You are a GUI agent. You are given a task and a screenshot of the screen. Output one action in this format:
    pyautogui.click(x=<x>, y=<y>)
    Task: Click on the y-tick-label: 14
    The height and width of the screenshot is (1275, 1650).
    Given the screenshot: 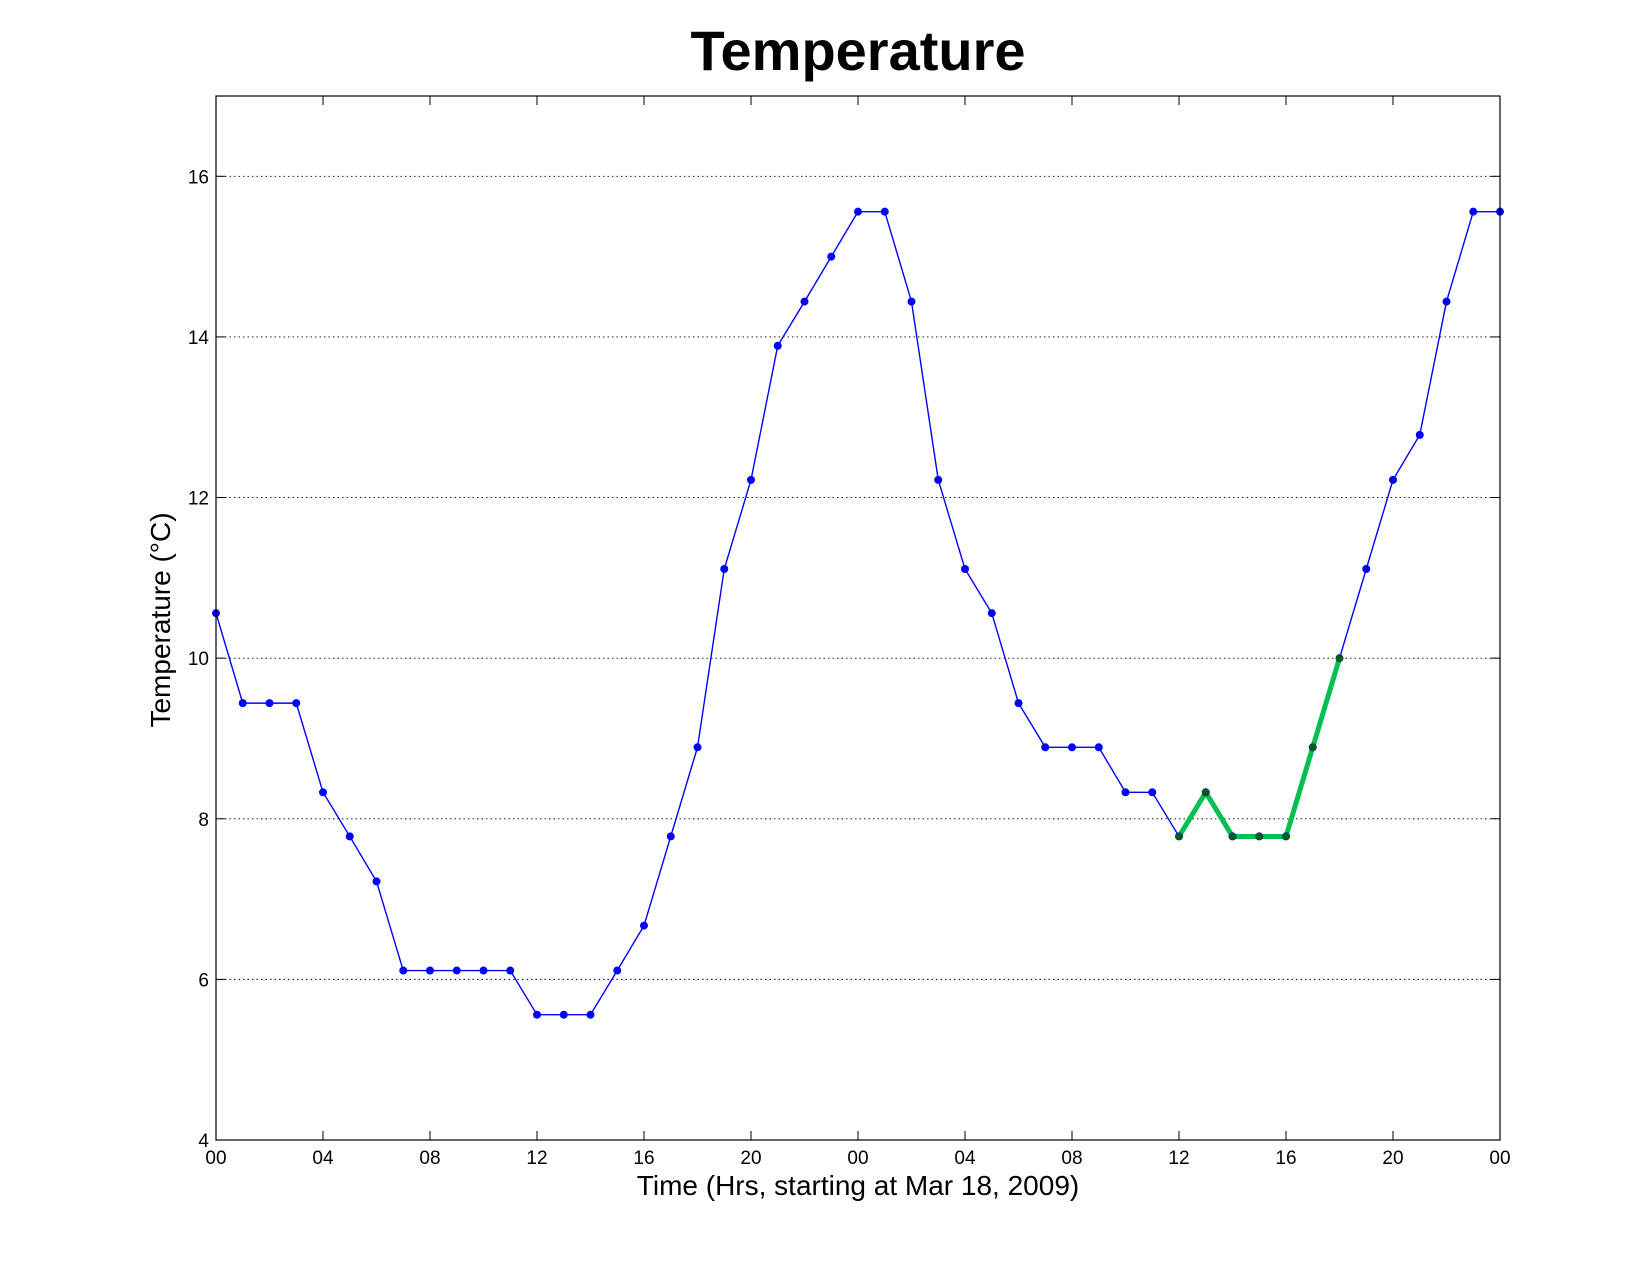 What is the action you would take?
    pyautogui.click(x=199, y=338)
    